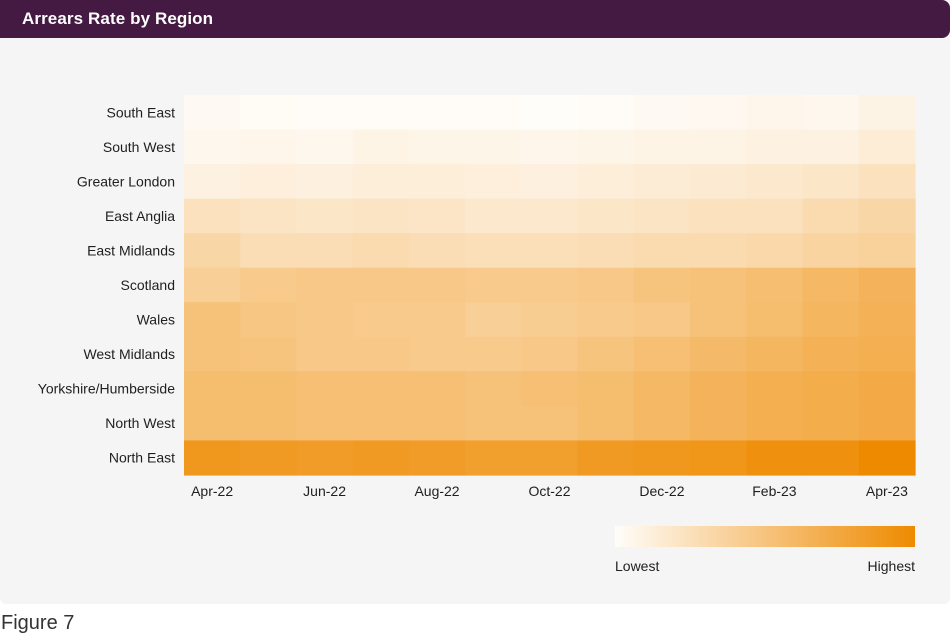  What do you see at coordinates (637, 566) in the screenshot?
I see `legend-low-label: Lowest` at bounding box center [637, 566].